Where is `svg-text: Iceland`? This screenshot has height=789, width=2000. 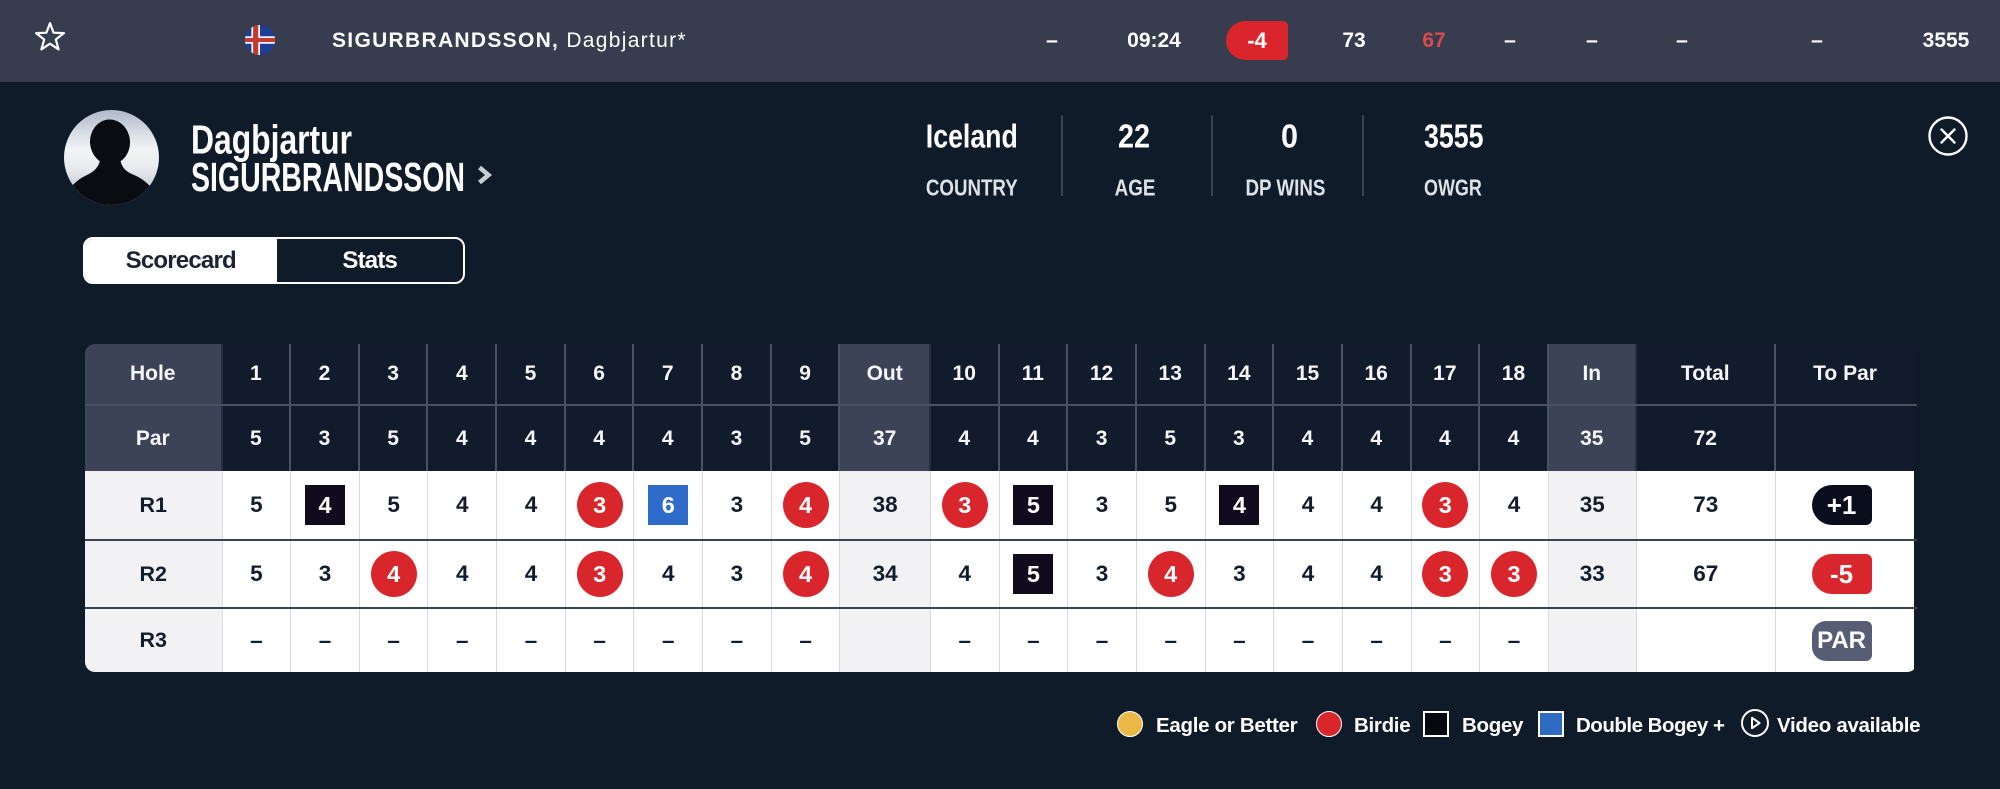 svg-text: Iceland is located at coordinates (972, 136).